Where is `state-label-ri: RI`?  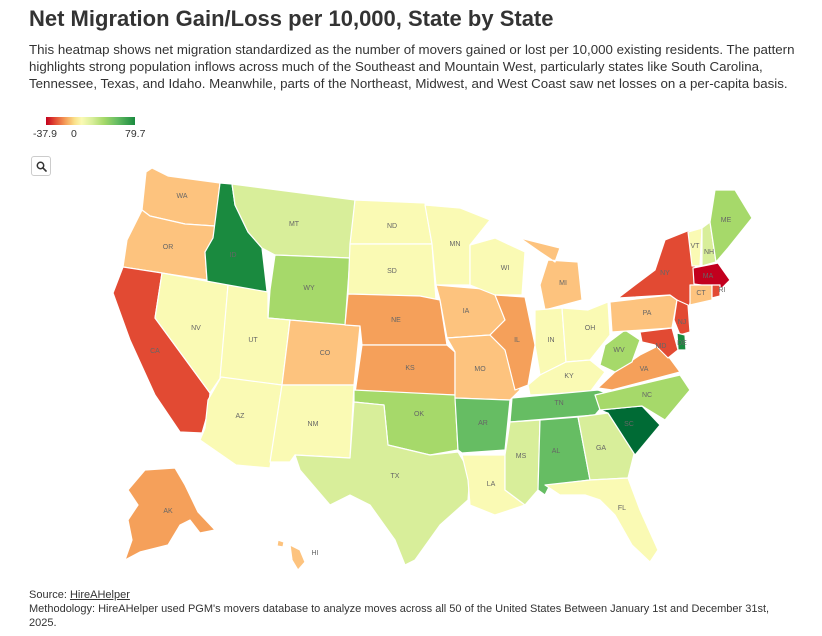
state-label-ri: RI is located at coordinates (722, 290).